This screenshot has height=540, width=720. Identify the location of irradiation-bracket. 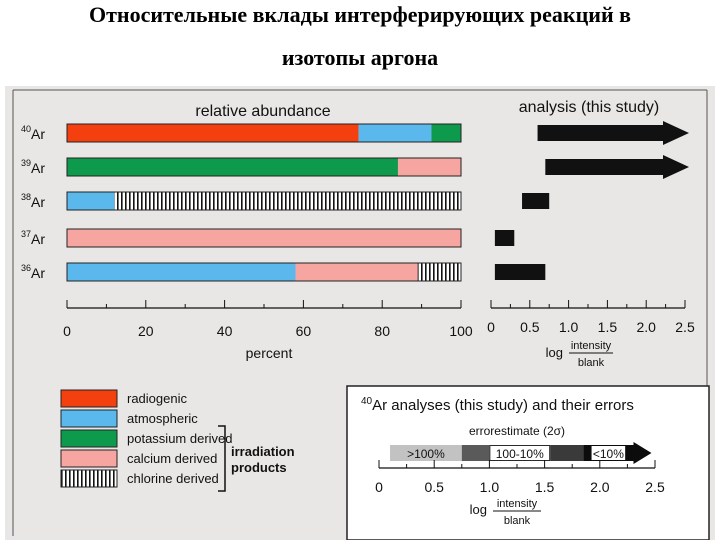
(222, 458).